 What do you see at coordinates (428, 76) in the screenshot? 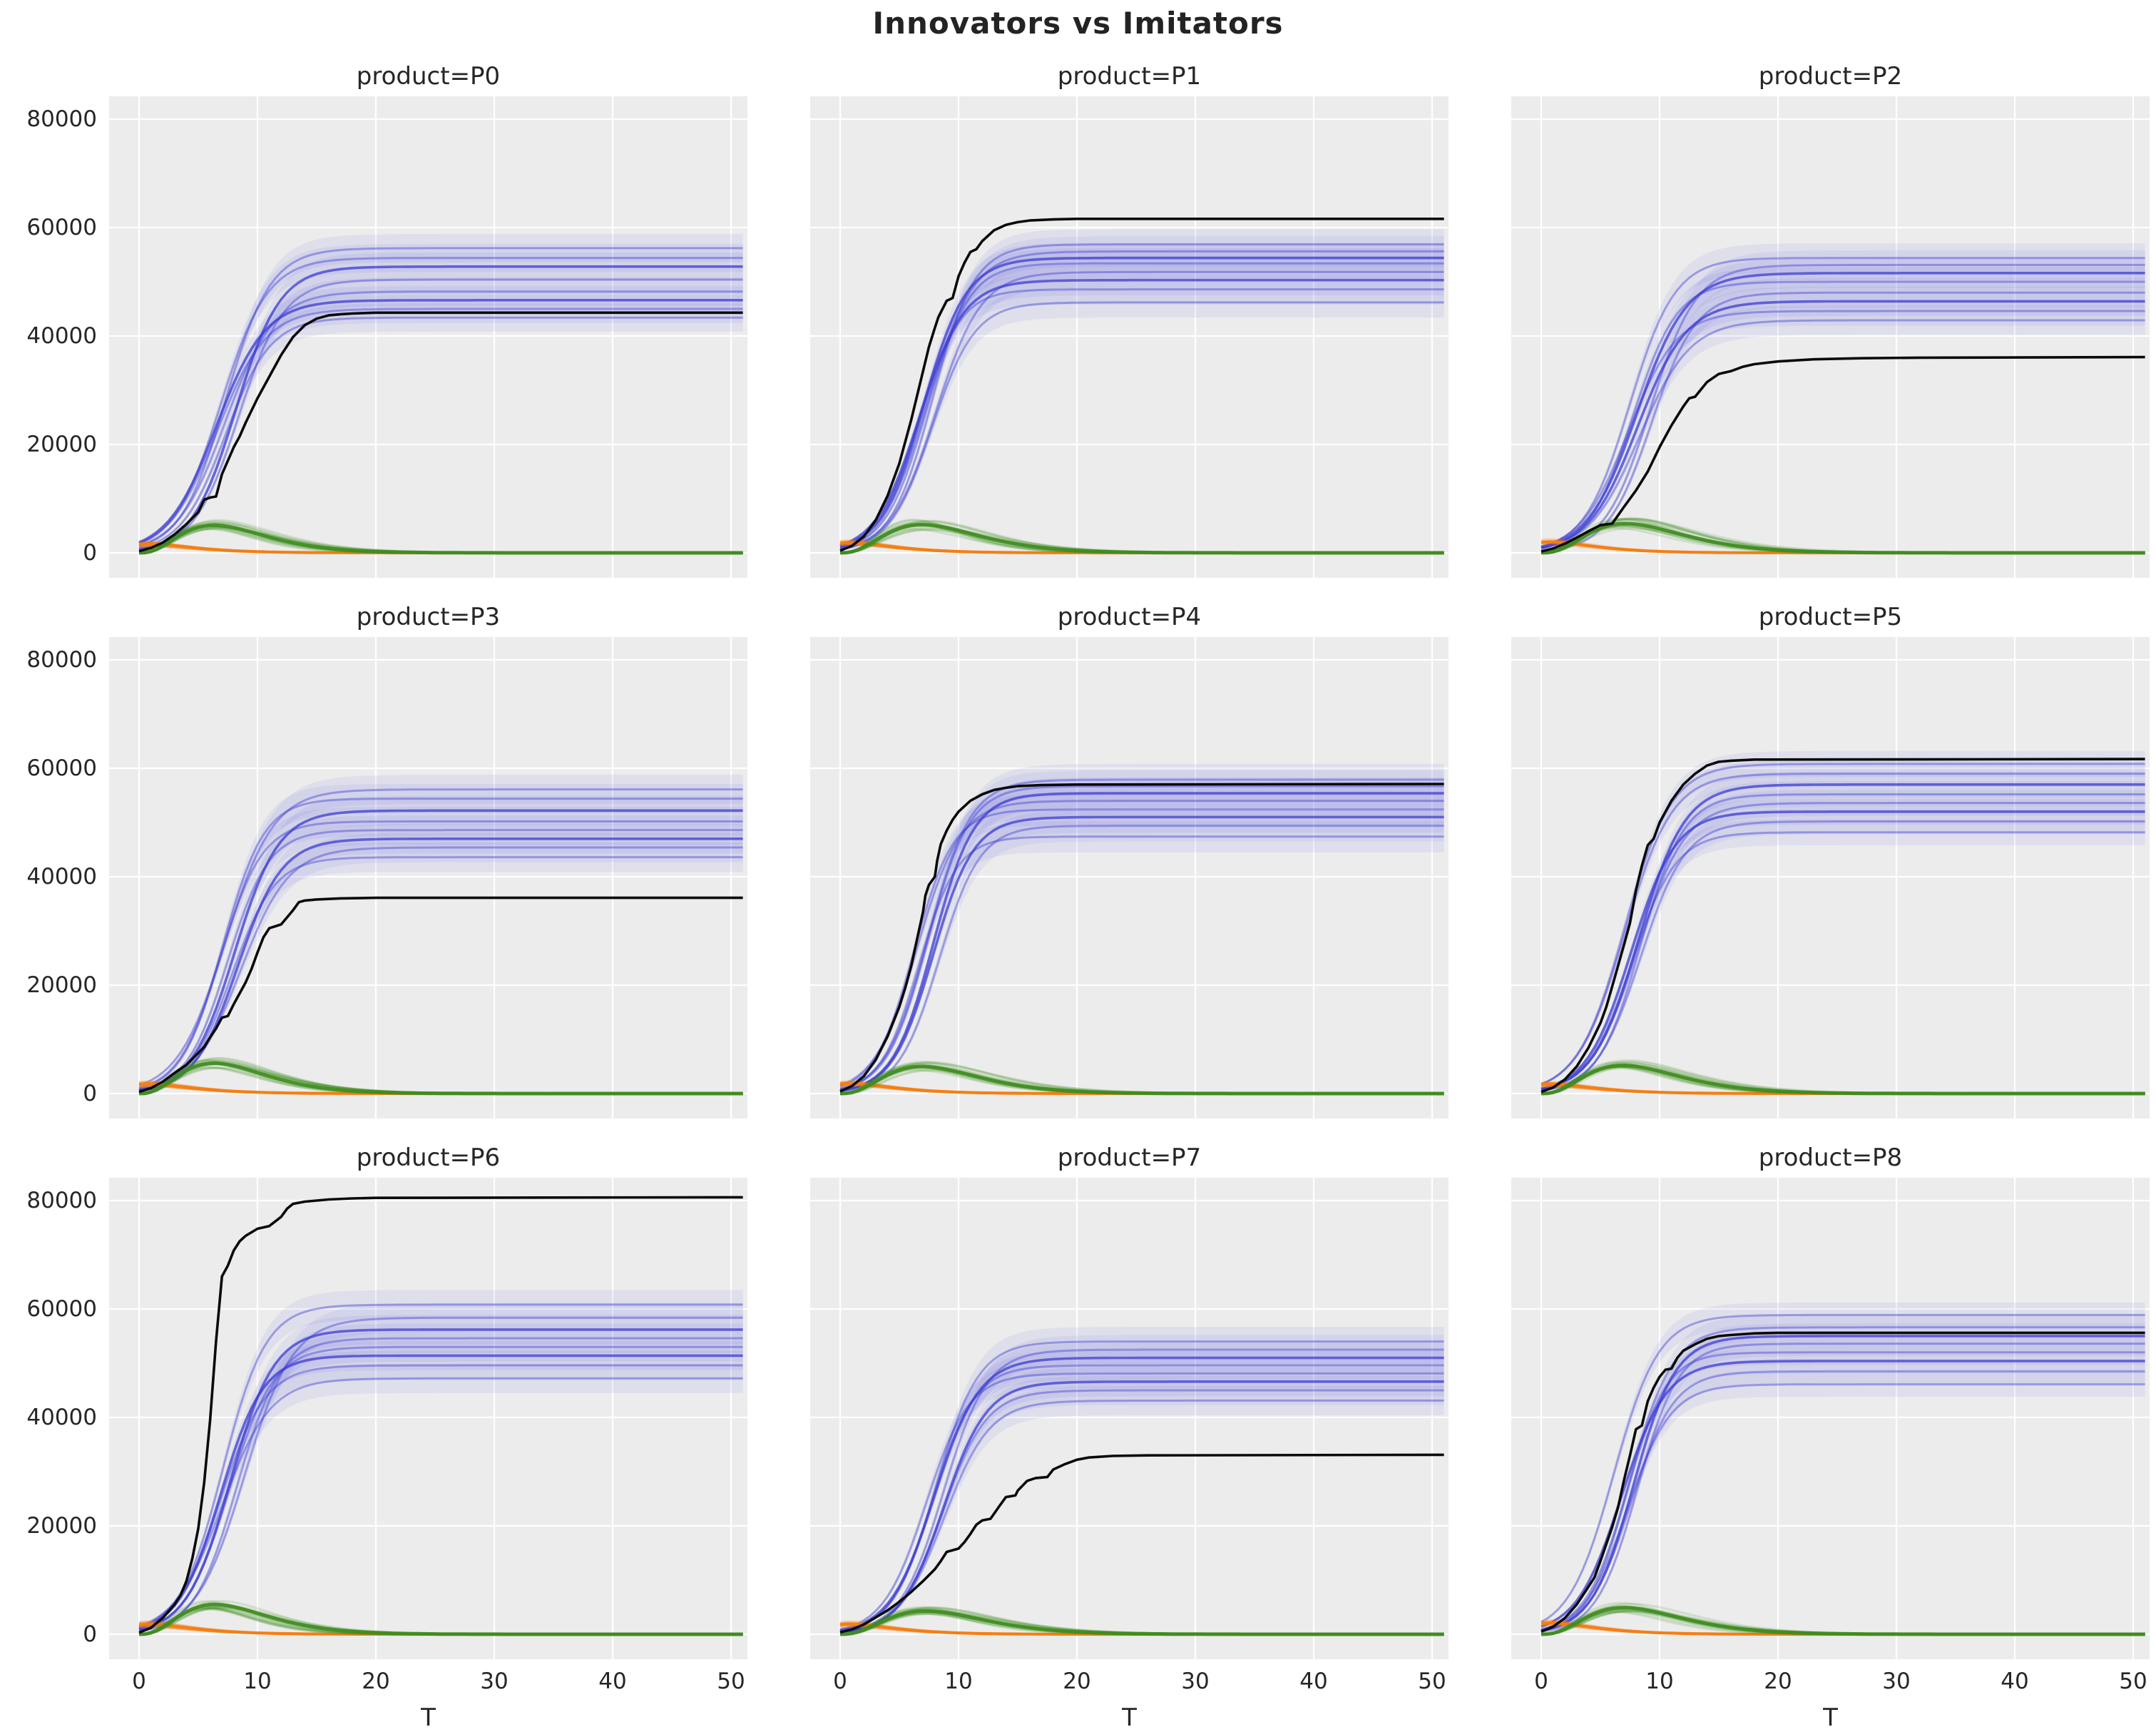
I see `subplot-title: product=P0` at bounding box center [428, 76].